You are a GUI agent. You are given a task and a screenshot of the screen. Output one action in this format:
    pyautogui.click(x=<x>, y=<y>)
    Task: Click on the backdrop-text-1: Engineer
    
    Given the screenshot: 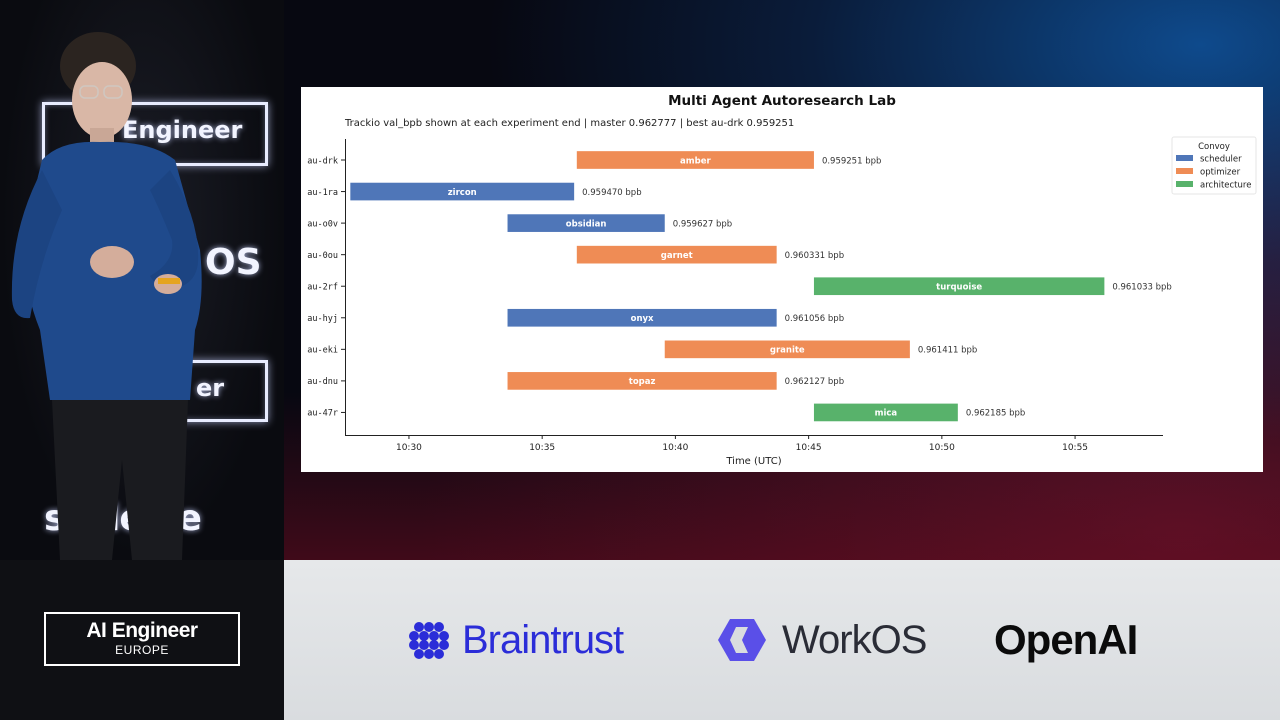 What is the action you would take?
    pyautogui.click(x=182, y=130)
    